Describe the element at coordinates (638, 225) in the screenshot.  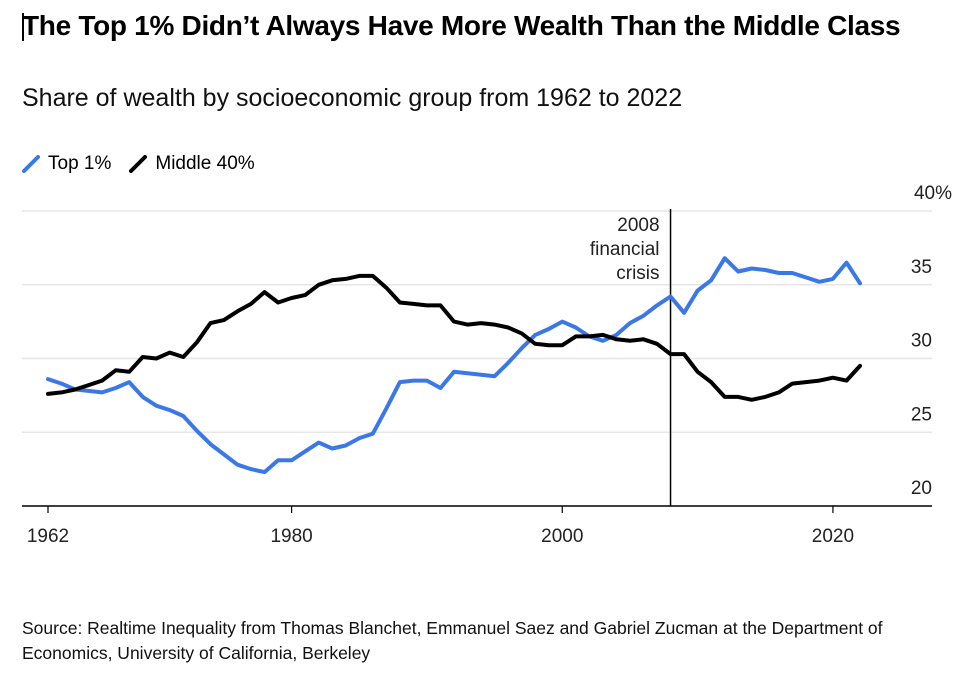
I see `annotation-label: 2008` at that location.